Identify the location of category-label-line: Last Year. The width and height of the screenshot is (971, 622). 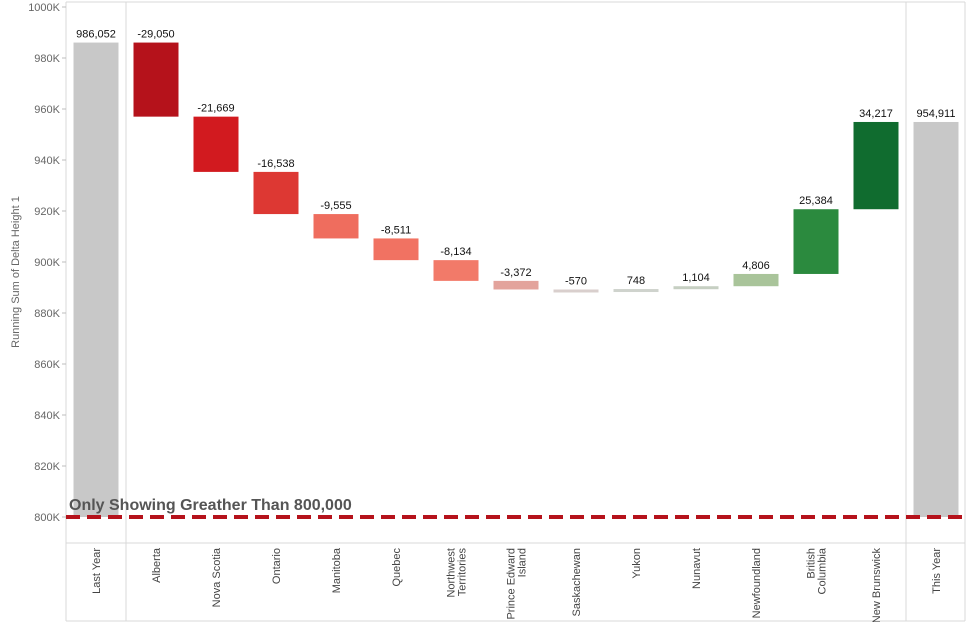
(97, 571).